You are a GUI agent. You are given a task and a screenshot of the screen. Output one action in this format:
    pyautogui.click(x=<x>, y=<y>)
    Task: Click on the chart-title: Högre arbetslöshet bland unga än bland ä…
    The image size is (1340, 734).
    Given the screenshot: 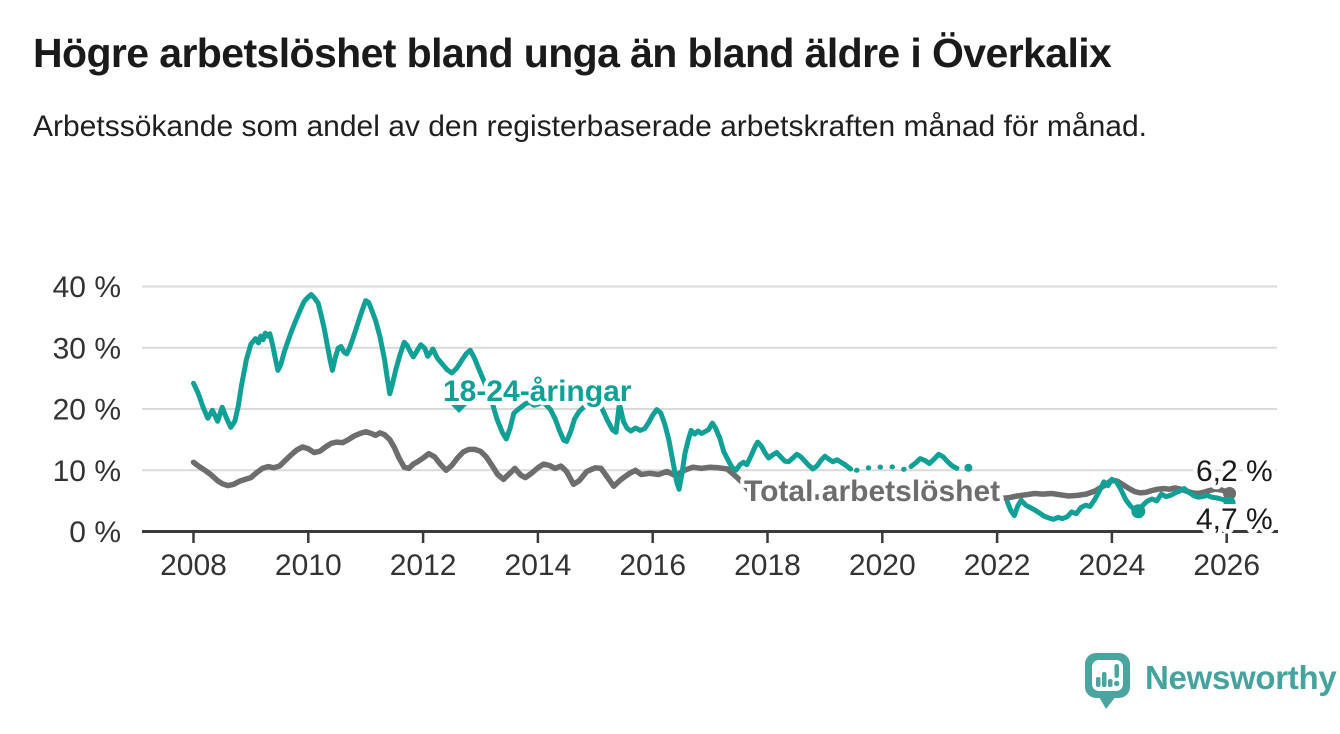 What is the action you would take?
    pyautogui.click(x=572, y=53)
    